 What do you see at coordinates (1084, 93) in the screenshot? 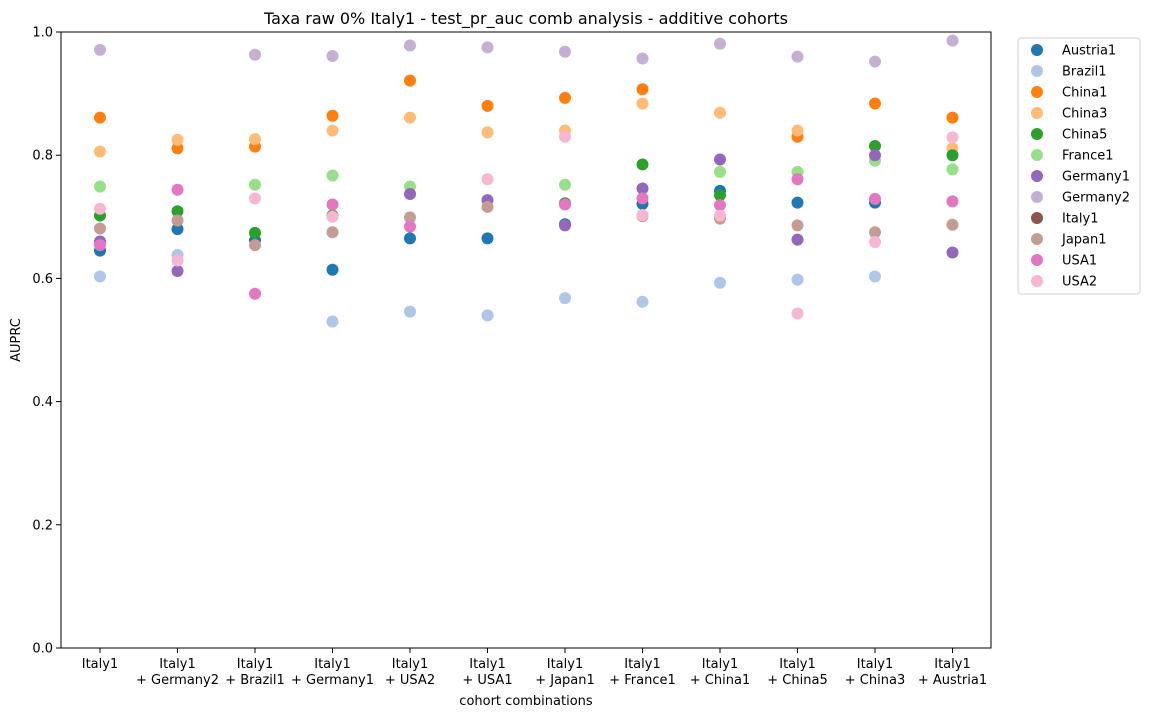
I see `legend-label: China1` at bounding box center [1084, 93].